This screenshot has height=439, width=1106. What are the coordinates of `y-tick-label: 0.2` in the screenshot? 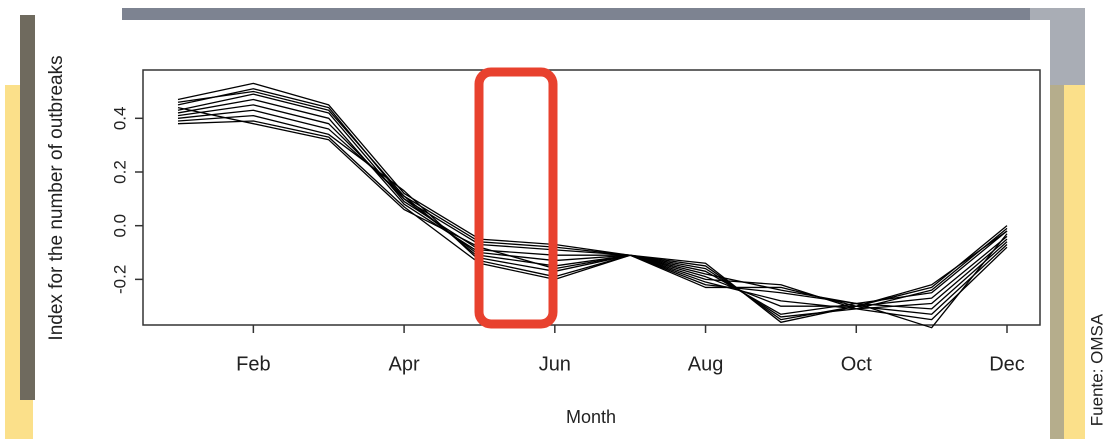 It's located at (119, 172).